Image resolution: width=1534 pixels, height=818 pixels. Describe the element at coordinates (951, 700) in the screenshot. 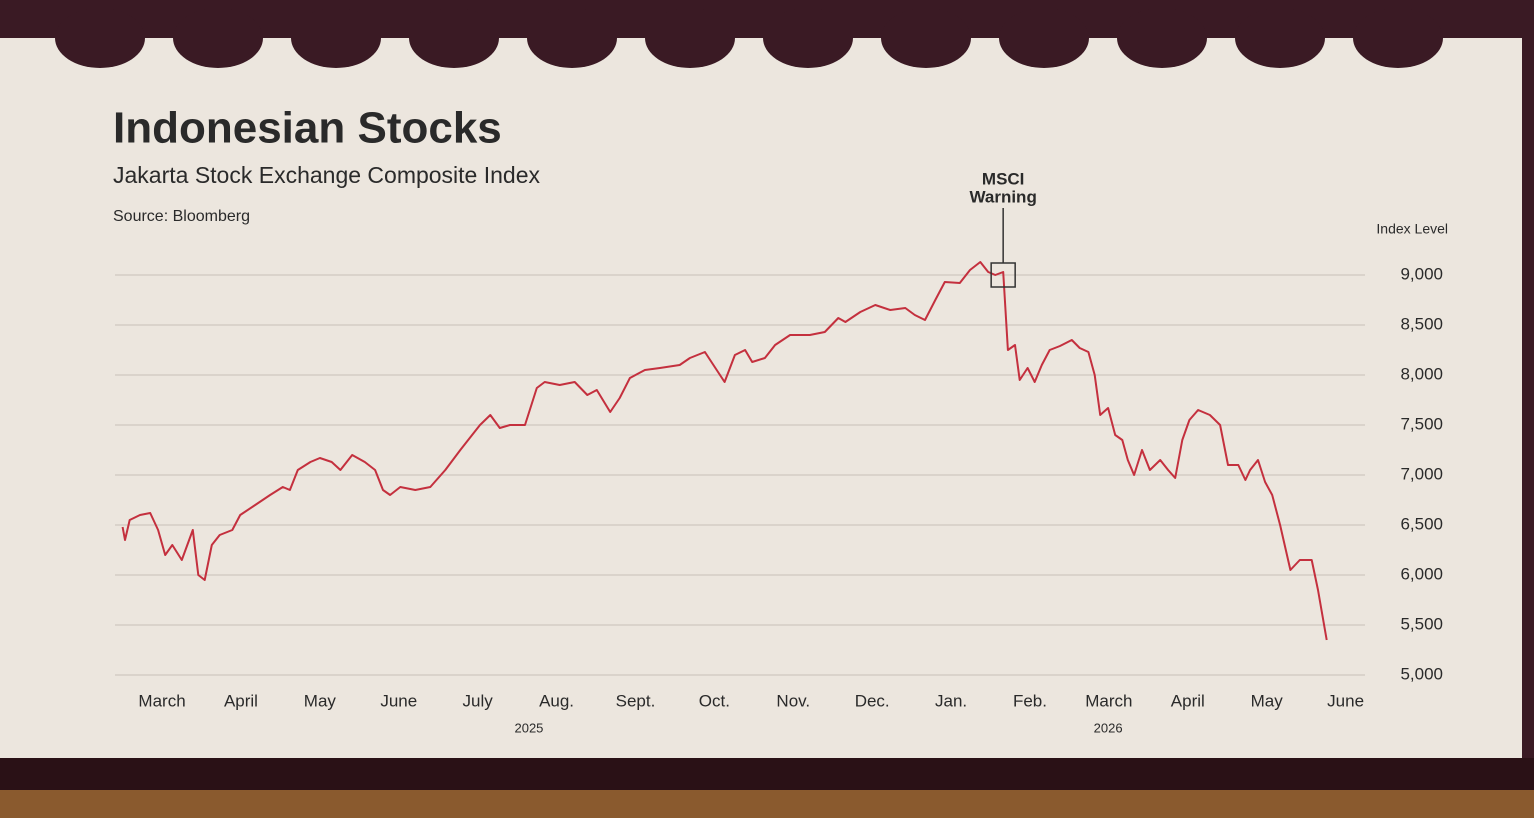

I see `x-tick-label: Jan.` at that location.